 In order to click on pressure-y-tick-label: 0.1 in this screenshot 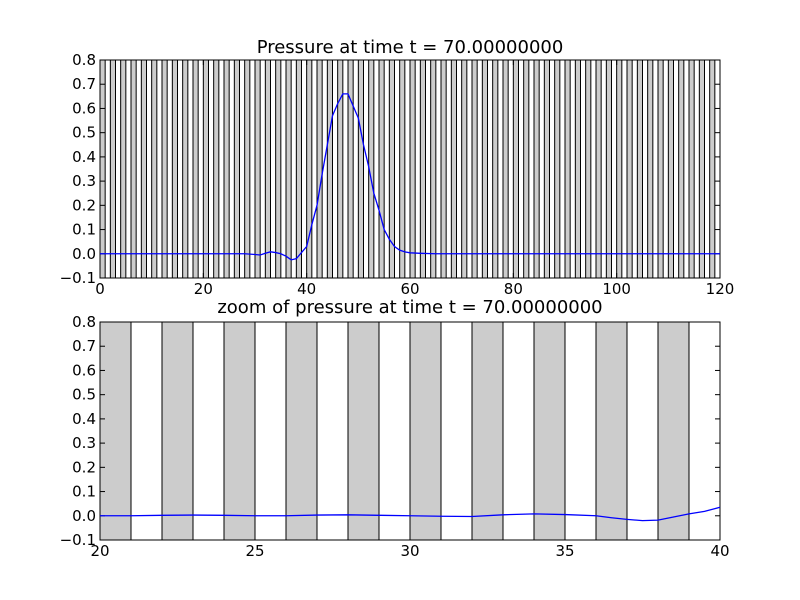, I will do `click(84, 230)`.